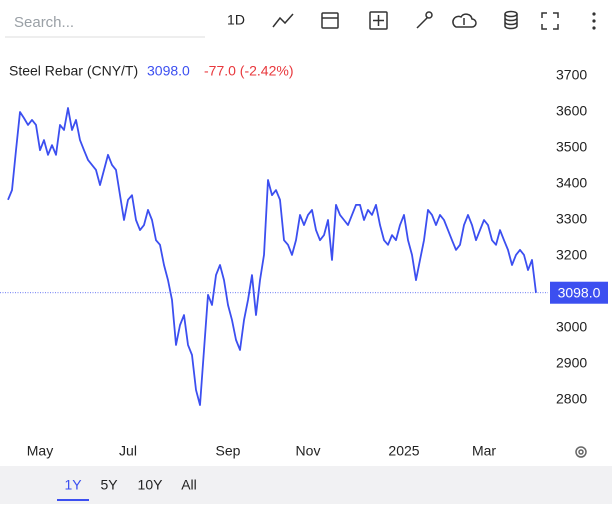  What do you see at coordinates (168, 71) in the screenshot?
I see `last-price: 3098.0` at bounding box center [168, 71].